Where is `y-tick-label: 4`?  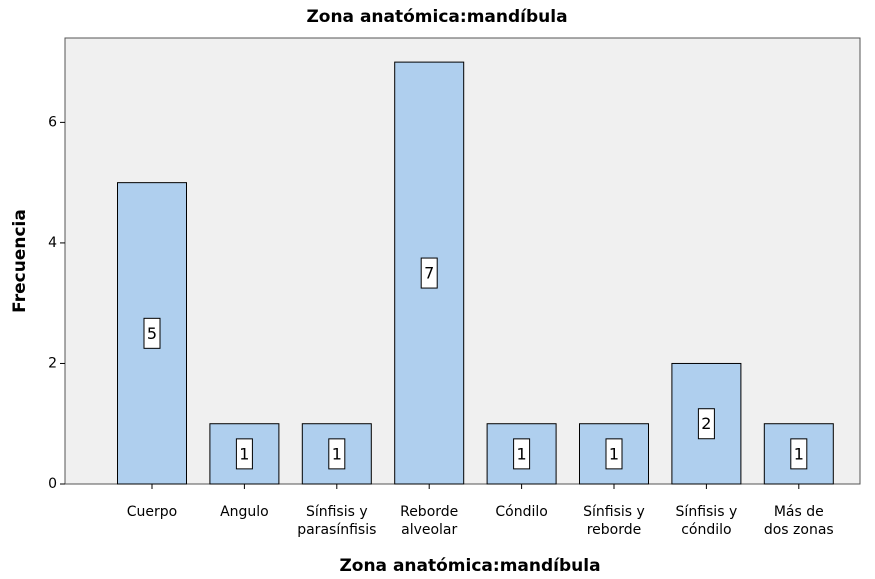 y-tick-label: 4 is located at coordinates (52, 243).